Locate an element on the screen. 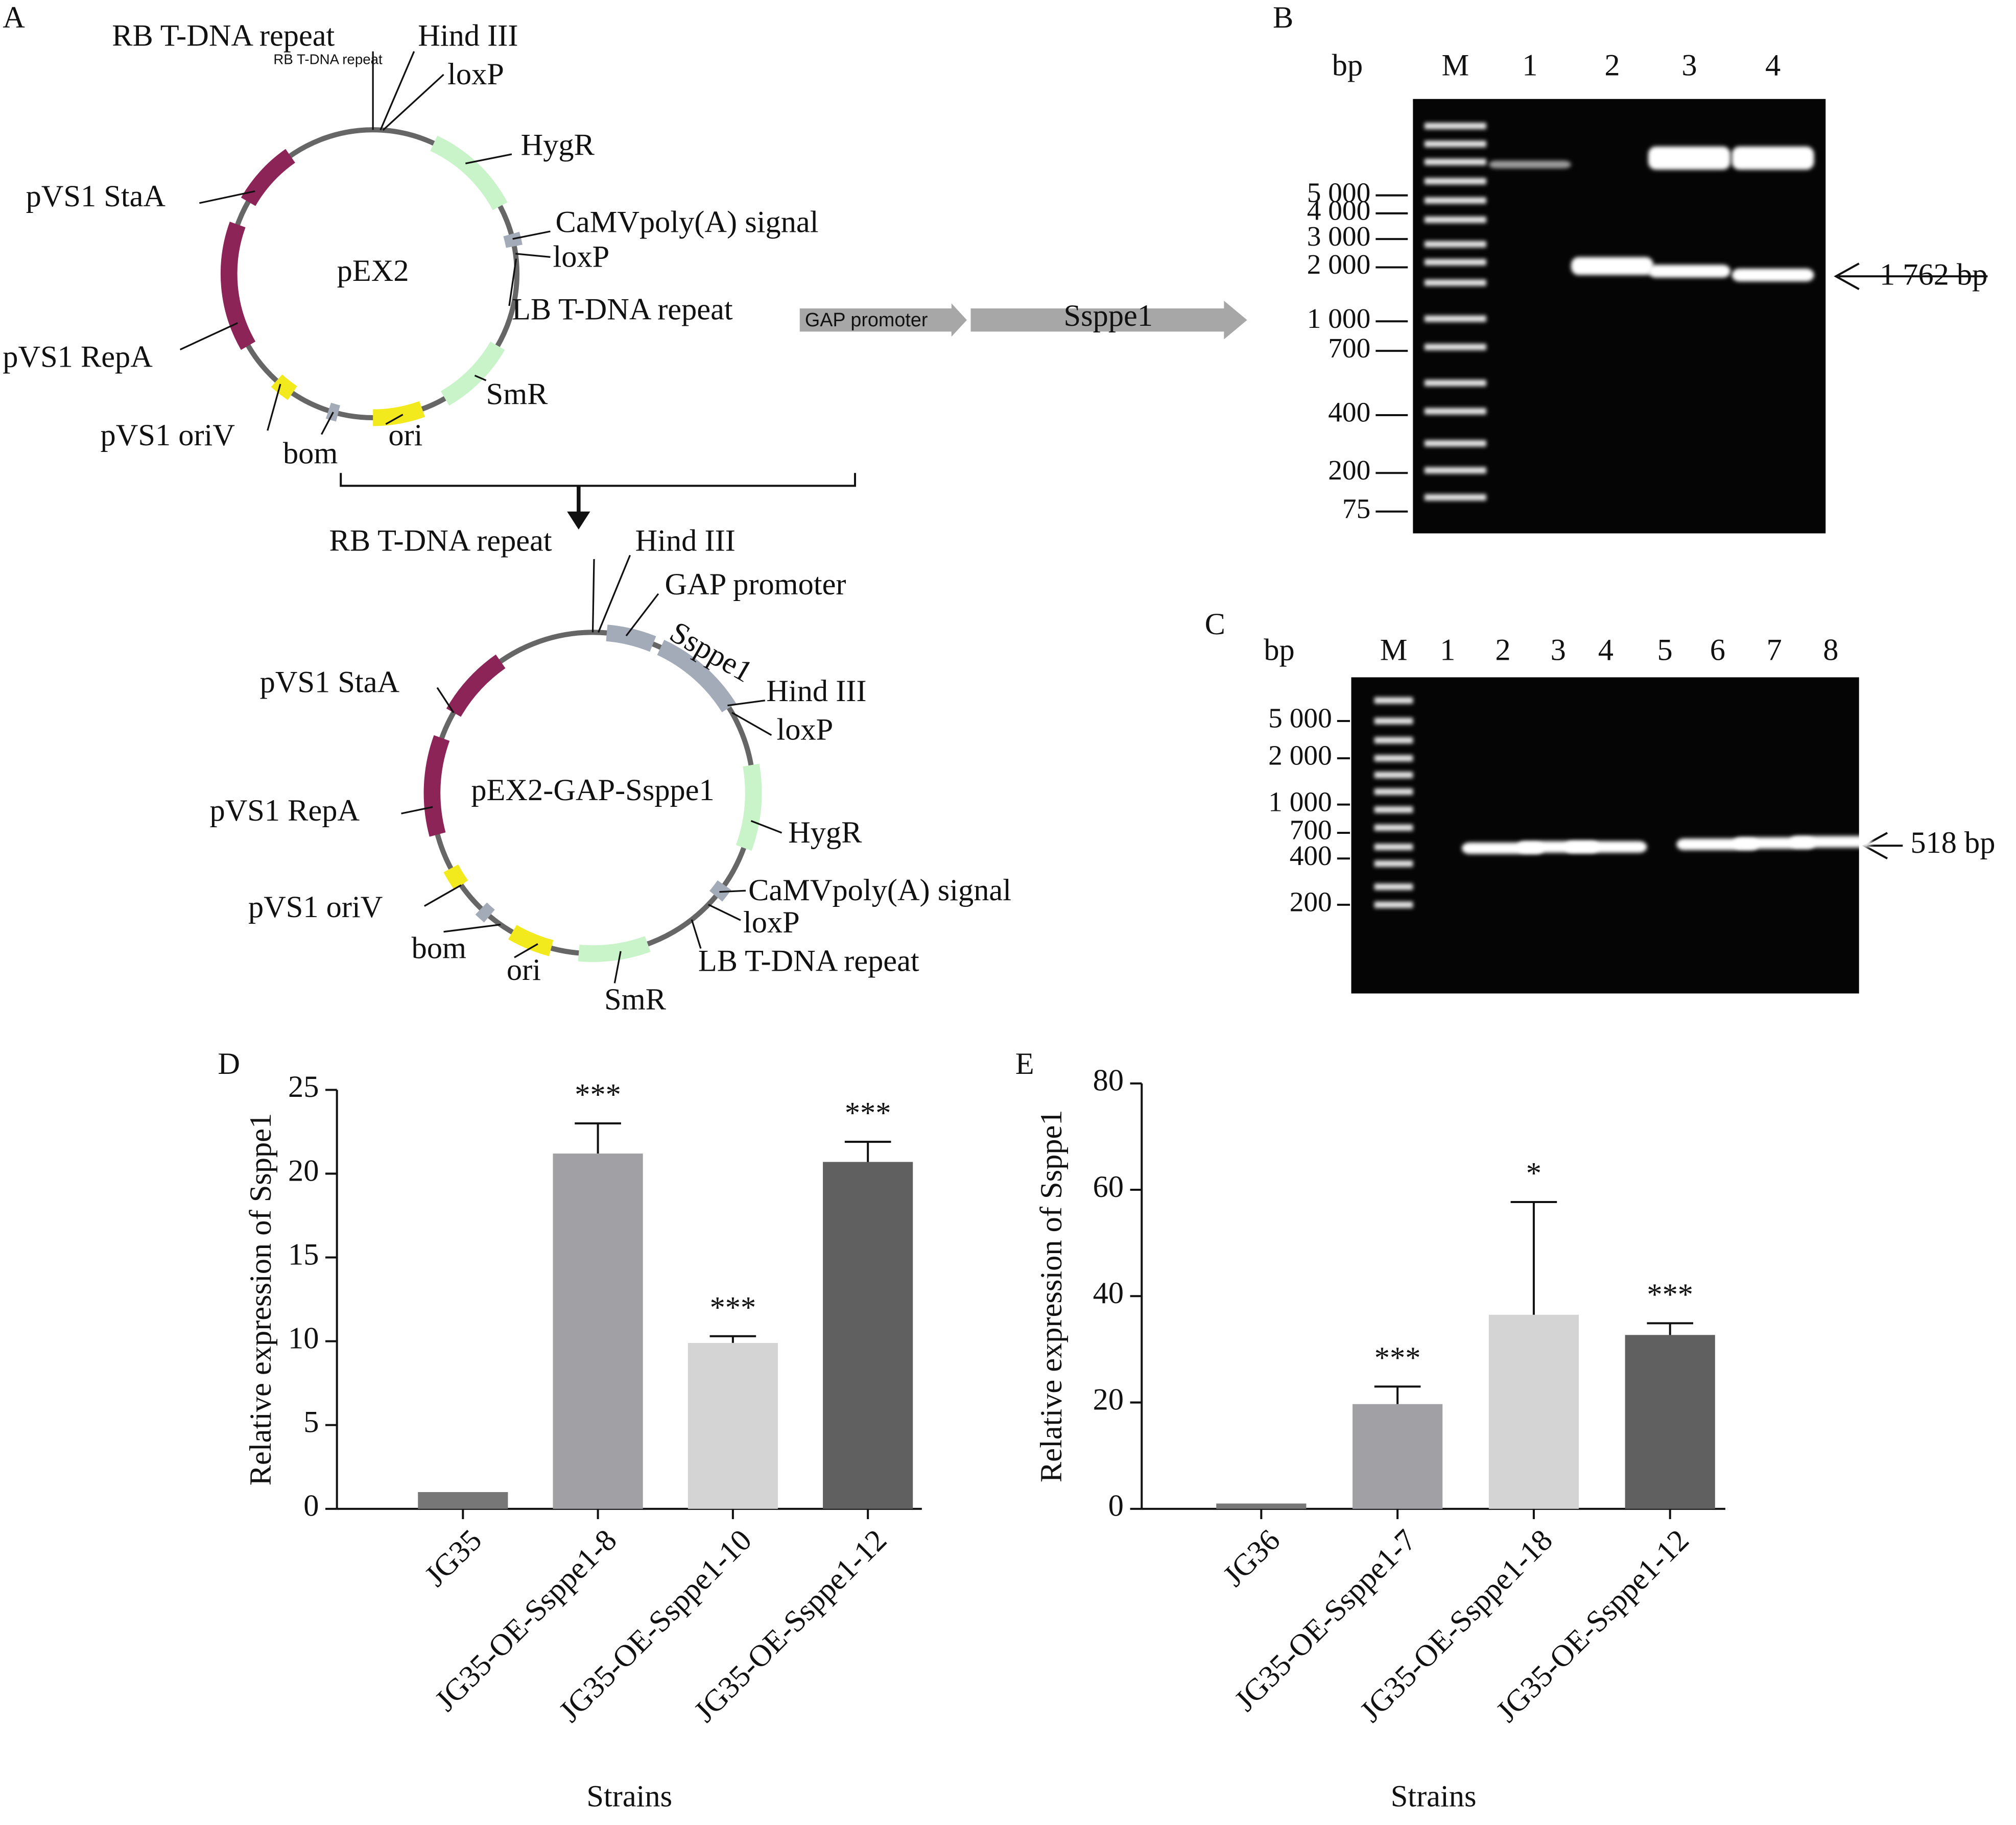 This screenshot has width=2016, height=1825. feature-tag: RB T-DNA repeat is located at coordinates (328, 59).